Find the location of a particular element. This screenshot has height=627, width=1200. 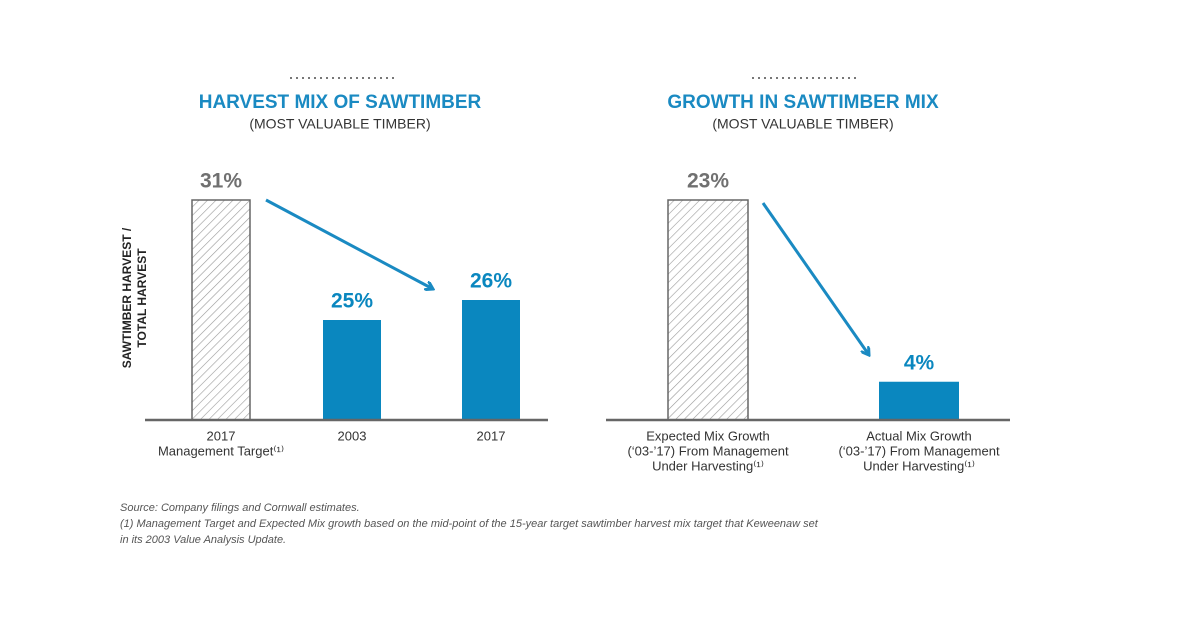

value-label: 31% is located at coordinates (221, 181).